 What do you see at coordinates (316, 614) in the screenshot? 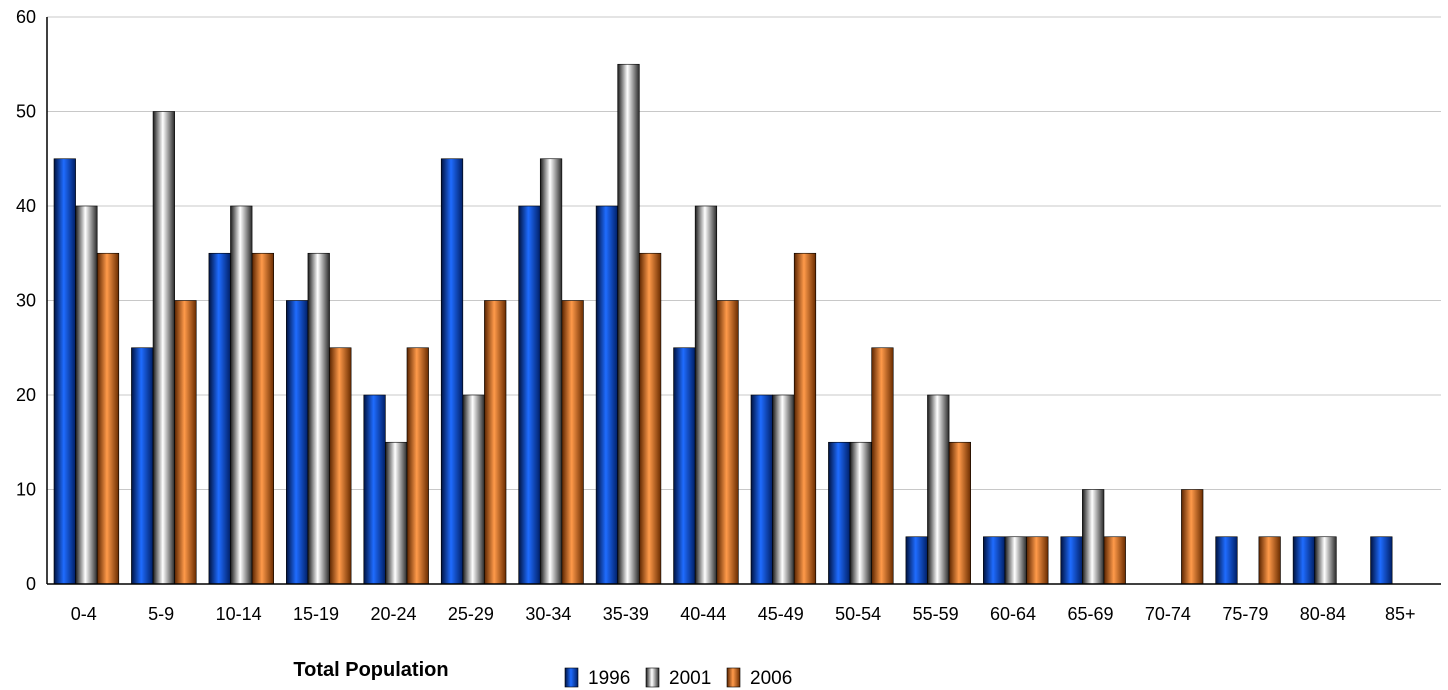
I see `x-tick-label: 15-19` at bounding box center [316, 614].